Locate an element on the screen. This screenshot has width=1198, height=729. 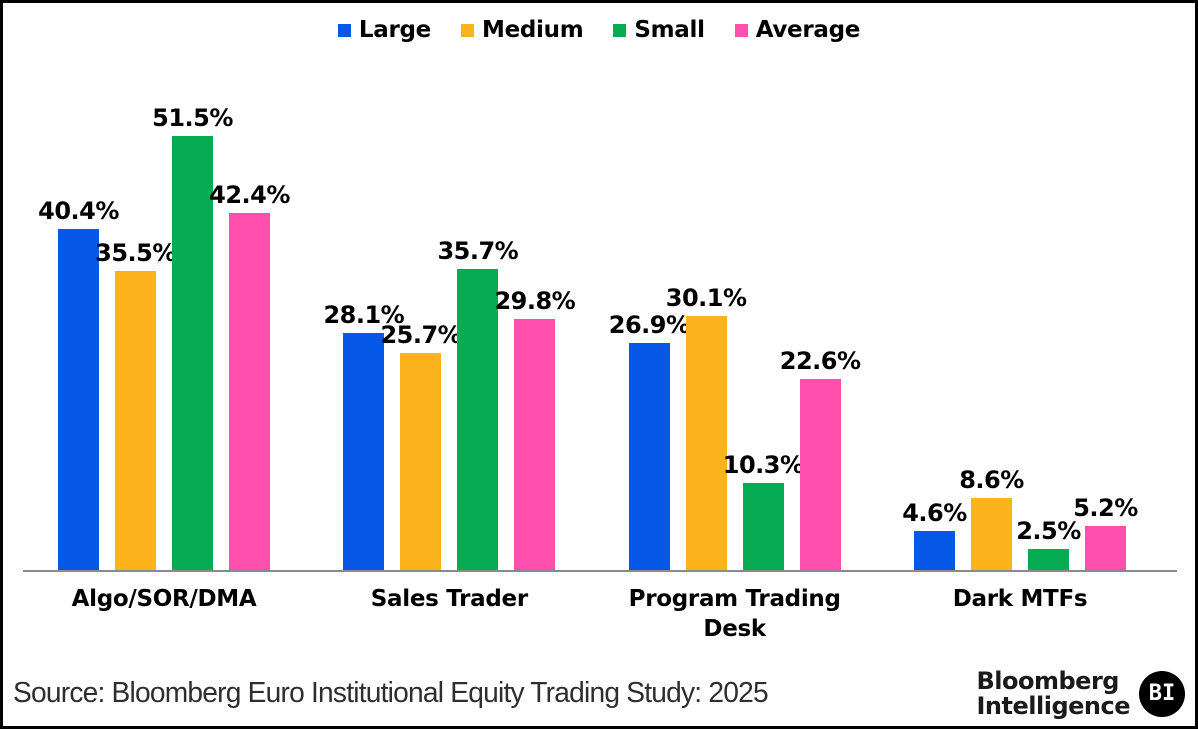
legend-item-large: Large is located at coordinates (384, 30).